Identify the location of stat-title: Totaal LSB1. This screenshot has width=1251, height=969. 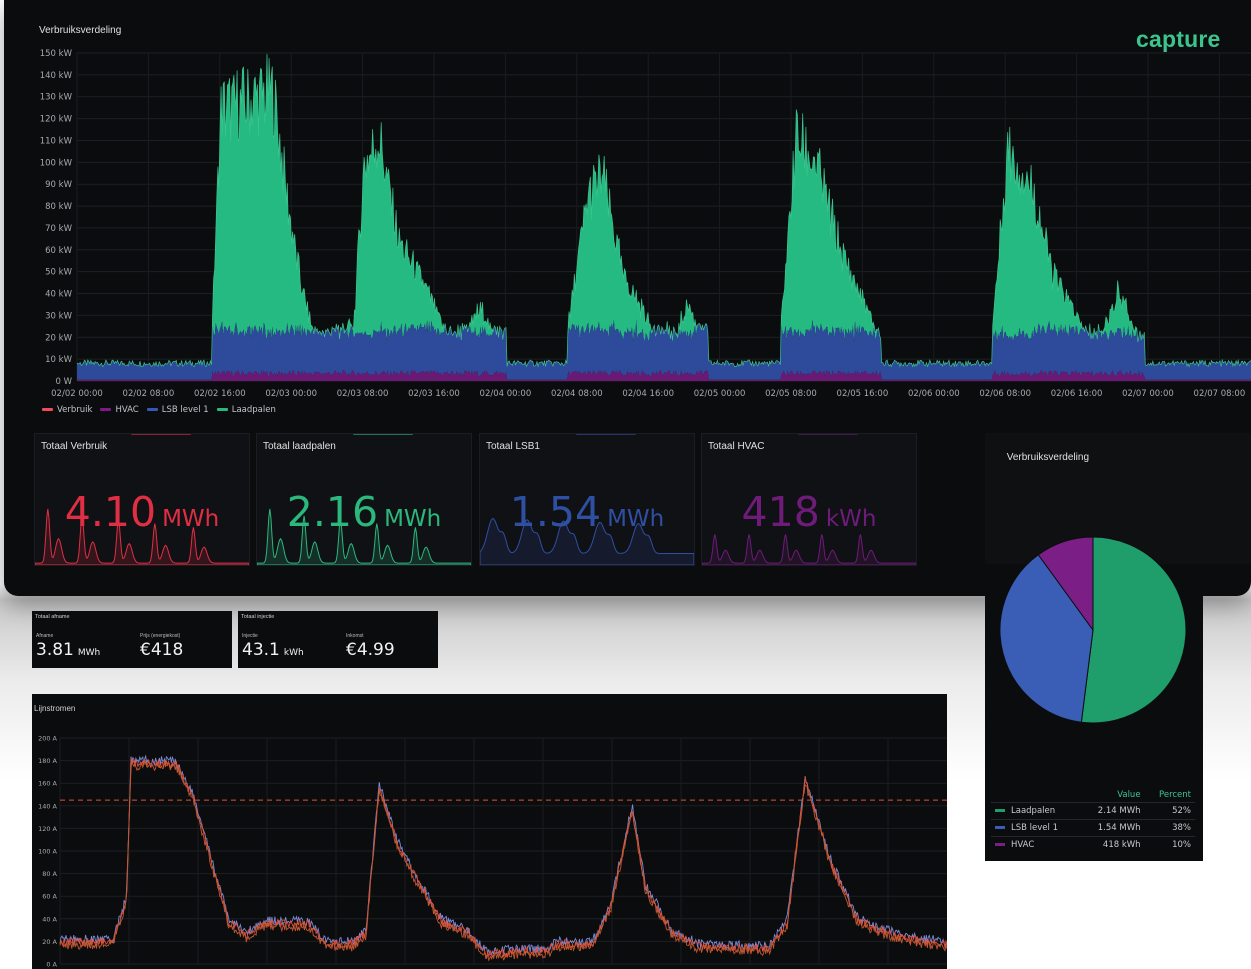
(513, 446).